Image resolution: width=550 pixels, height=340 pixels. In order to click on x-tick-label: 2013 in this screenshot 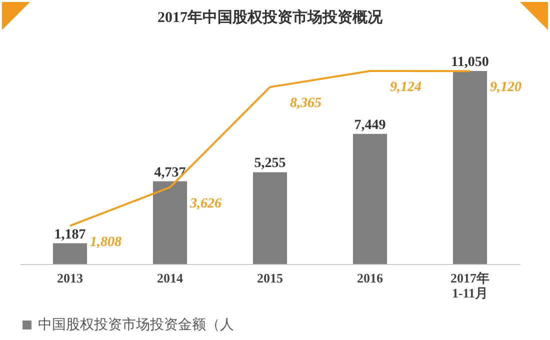, I will do `click(70, 278)`.